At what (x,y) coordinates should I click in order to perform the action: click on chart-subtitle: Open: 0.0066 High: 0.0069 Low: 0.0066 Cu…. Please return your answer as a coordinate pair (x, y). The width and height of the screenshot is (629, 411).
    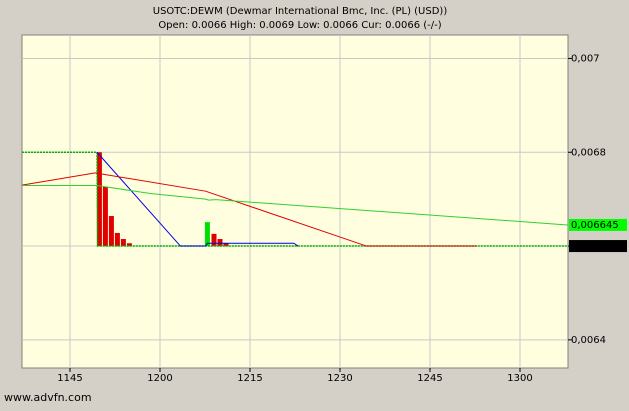
    Looking at the image, I should click on (299, 25).